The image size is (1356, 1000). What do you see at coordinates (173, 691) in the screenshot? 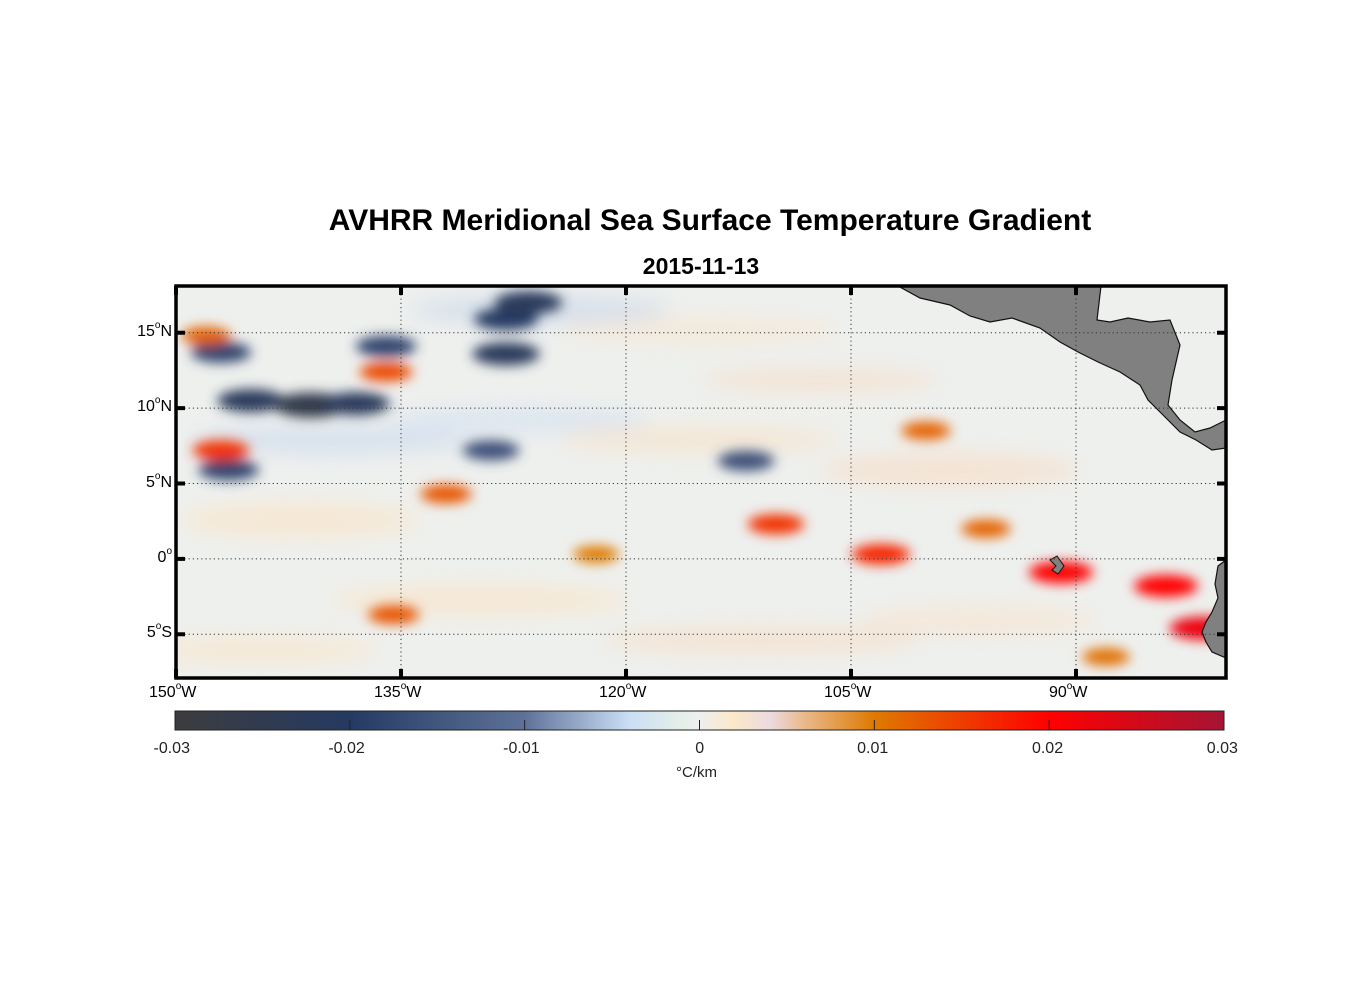
I see `x-tick-label: 150oW` at bounding box center [173, 691].